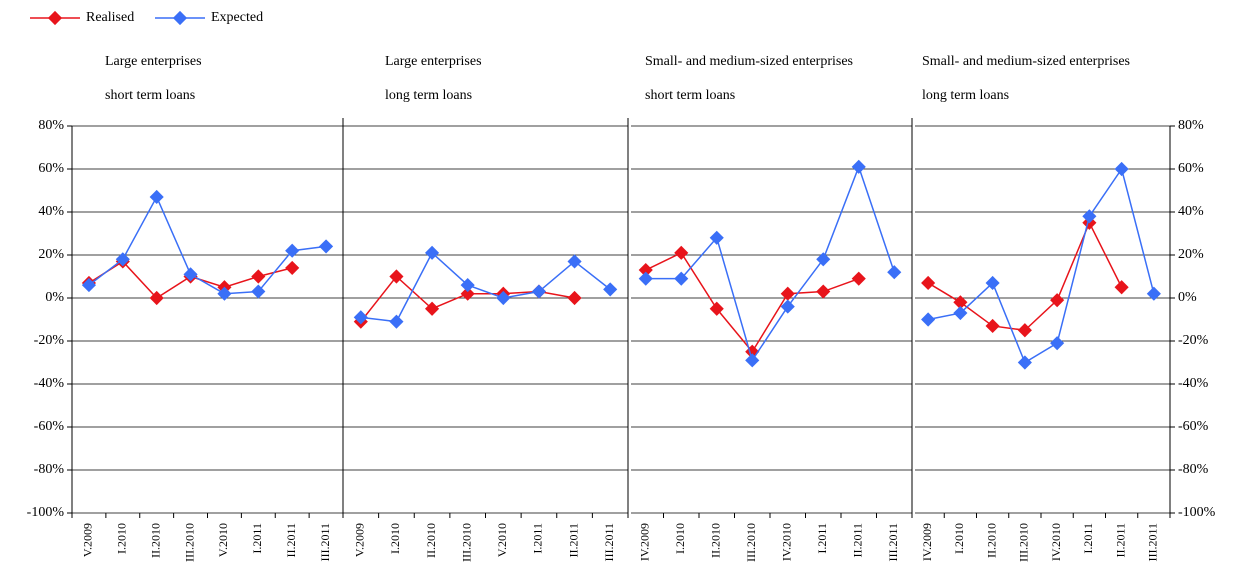  What do you see at coordinates (237, 17) in the screenshot?
I see `legend-label: Expected` at bounding box center [237, 17].